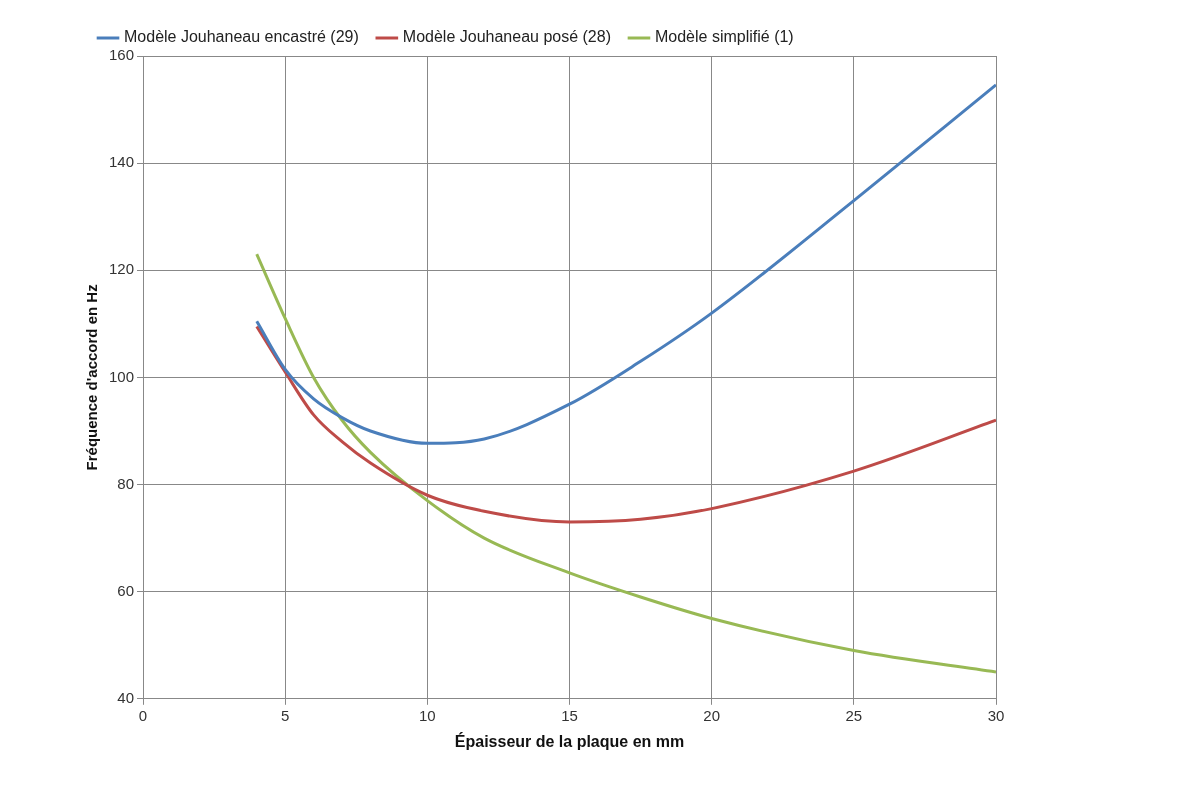 This screenshot has height=796, width=1186. I want to click on y-tick-label: 140, so click(122, 162).